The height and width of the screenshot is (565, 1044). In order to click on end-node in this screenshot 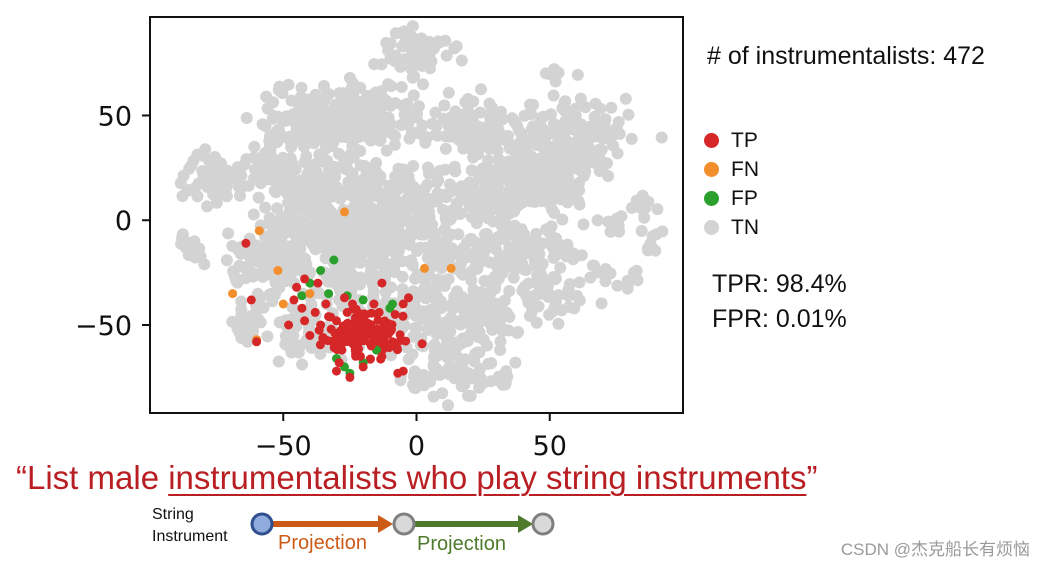, I will do `click(543, 524)`.